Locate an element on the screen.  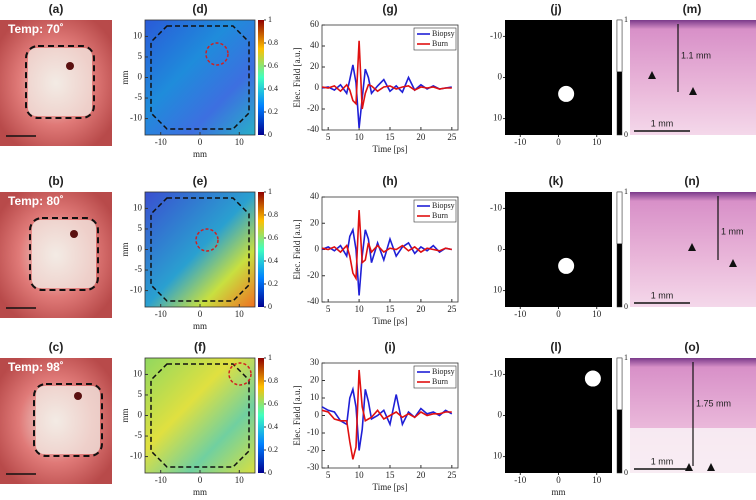
mask-image is located at coordinates (558, 77).